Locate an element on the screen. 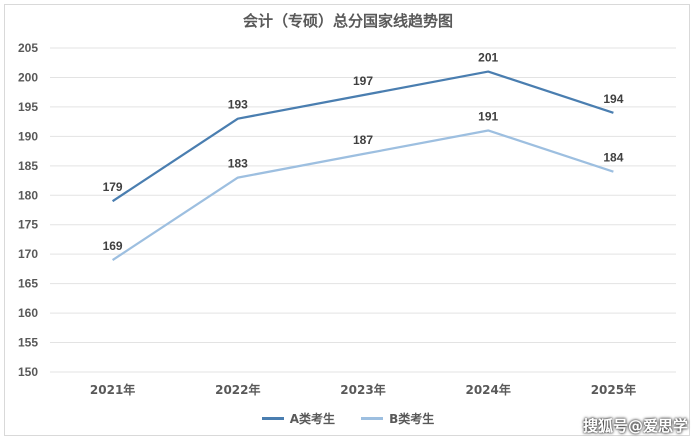  data-label: 191 is located at coordinates (488, 116).